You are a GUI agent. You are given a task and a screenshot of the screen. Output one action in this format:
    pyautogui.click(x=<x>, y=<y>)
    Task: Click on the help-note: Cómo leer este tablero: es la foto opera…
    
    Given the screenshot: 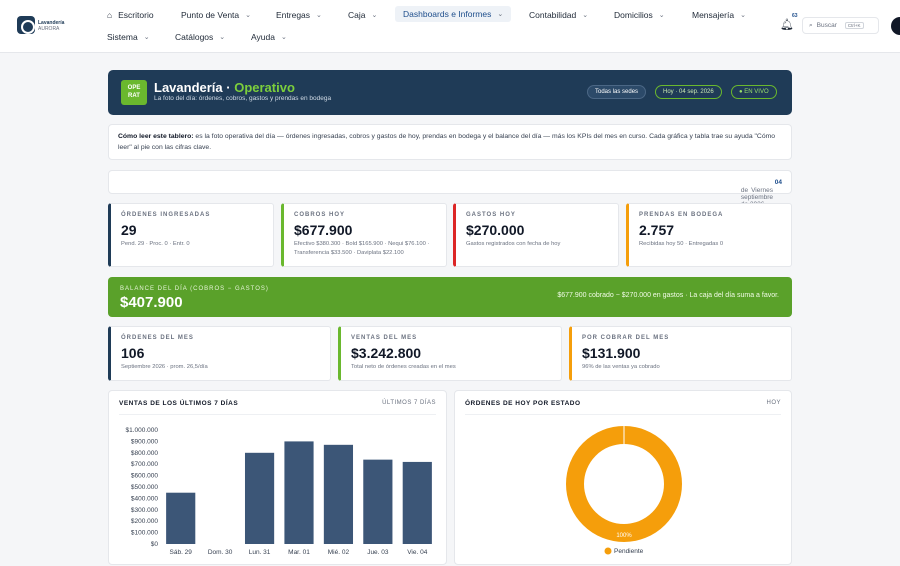 What is the action you would take?
    pyautogui.click(x=450, y=142)
    